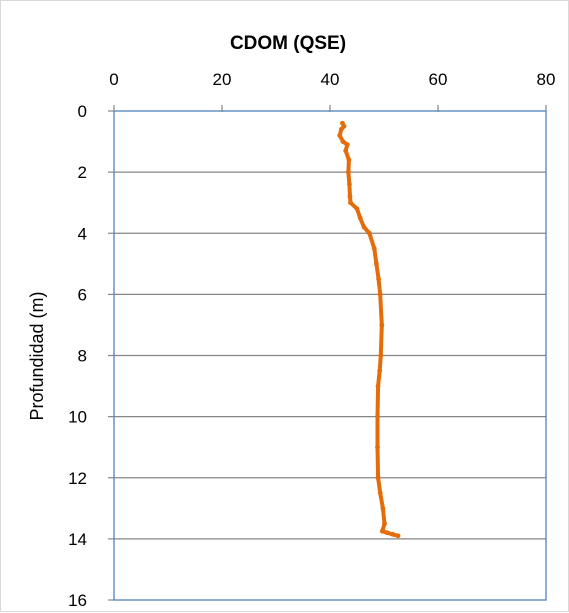  I want to click on y-tick-label: 0, so click(82, 111).